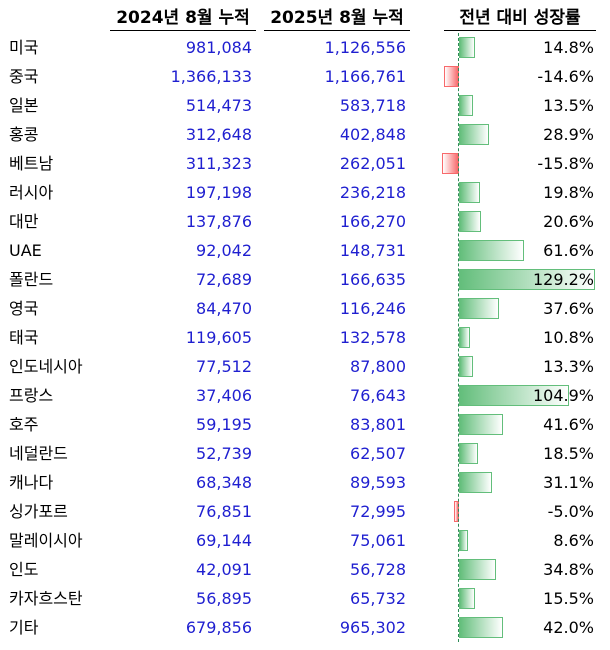  Describe the element at coordinates (218, 134) in the screenshot. I see `value-2024: 312,648` at that location.